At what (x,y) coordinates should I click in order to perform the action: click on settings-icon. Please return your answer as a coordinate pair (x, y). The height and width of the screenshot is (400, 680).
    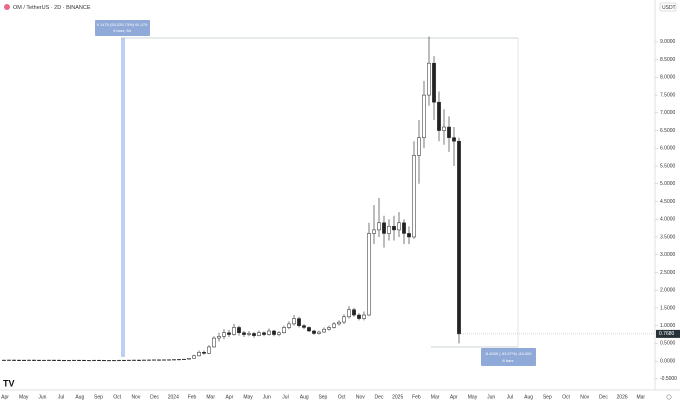
    Looking at the image, I should click on (669, 397).